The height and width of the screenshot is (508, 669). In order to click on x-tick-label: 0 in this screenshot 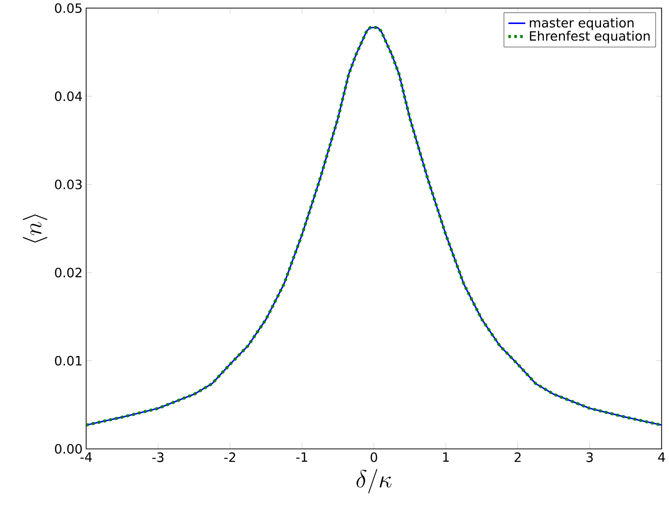, I will do `click(374, 457)`.